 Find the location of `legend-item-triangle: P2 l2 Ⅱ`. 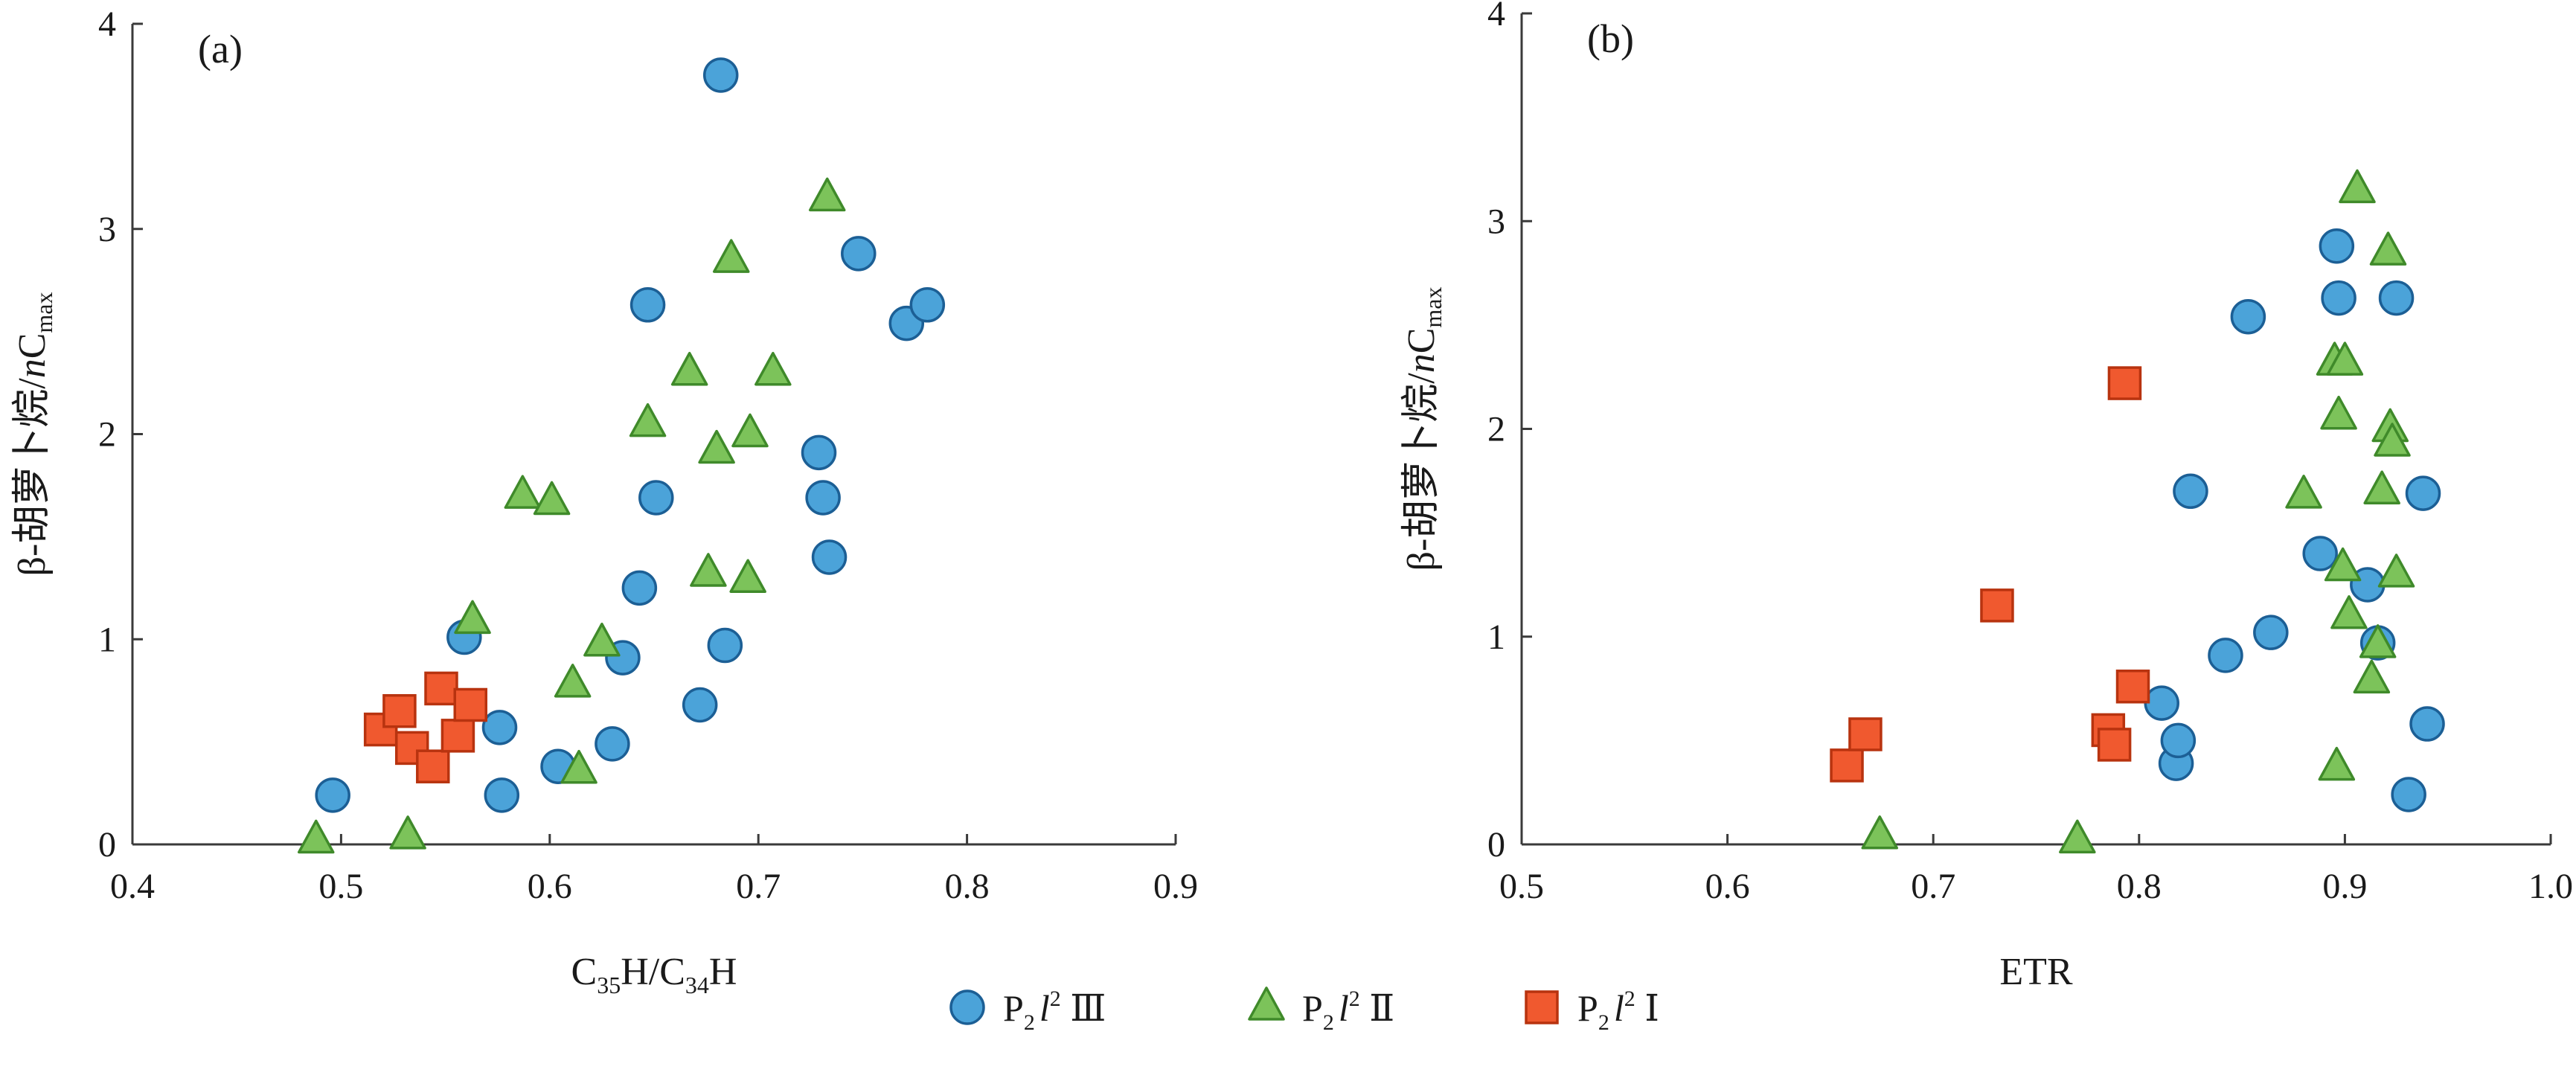

legend-item-triangle: P2 l2 Ⅱ is located at coordinates (1321, 1010).